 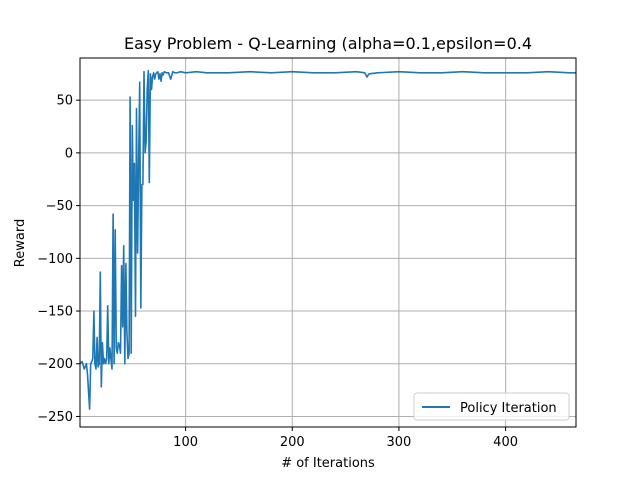 I want to click on y-tick-label: −50, so click(x=59, y=206).